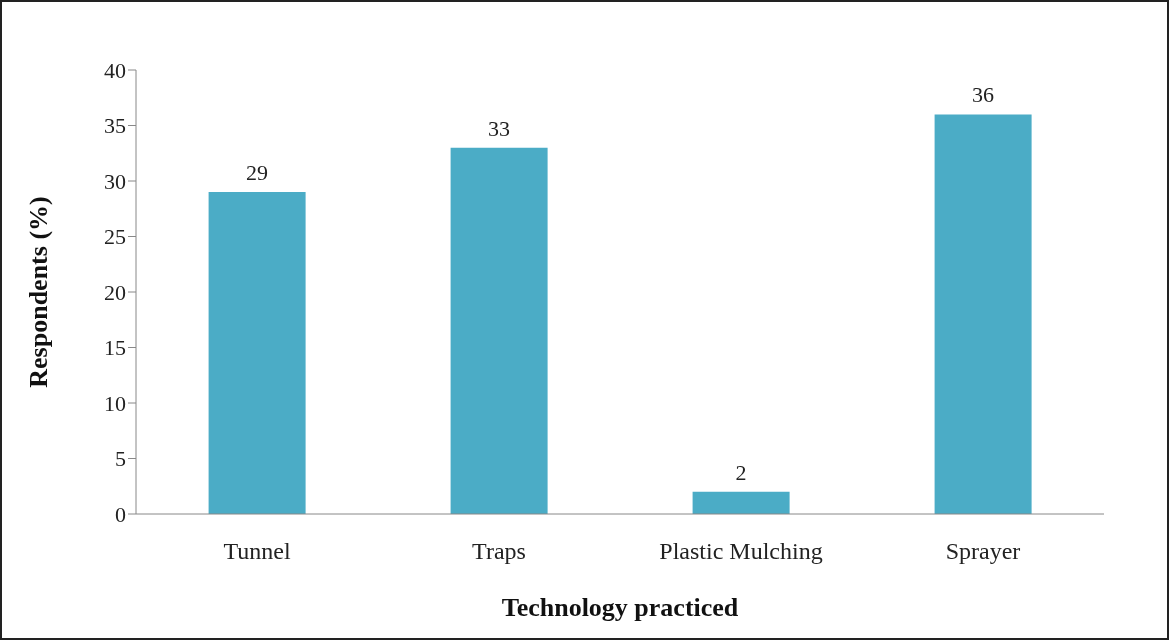  What do you see at coordinates (257, 551) in the screenshot?
I see `x-tick-label: Tunnel` at bounding box center [257, 551].